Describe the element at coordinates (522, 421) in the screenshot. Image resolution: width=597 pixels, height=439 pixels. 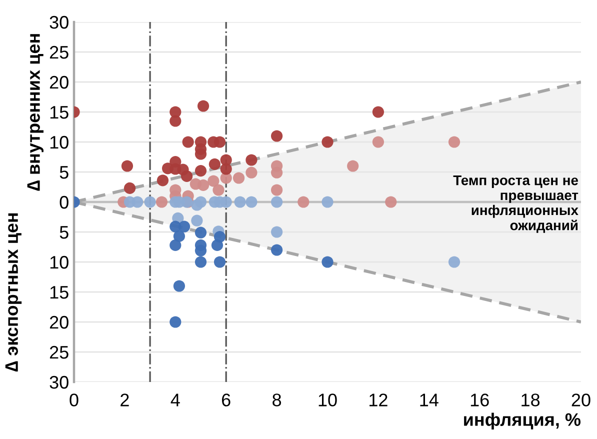
I see `x-axis-title: инфляция, %` at that location.